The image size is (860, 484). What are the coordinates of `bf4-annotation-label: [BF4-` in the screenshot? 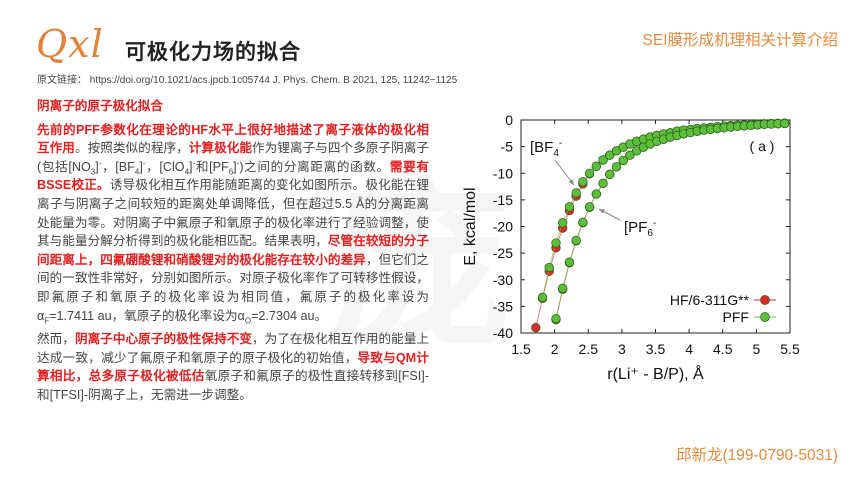 It's located at (546, 148).